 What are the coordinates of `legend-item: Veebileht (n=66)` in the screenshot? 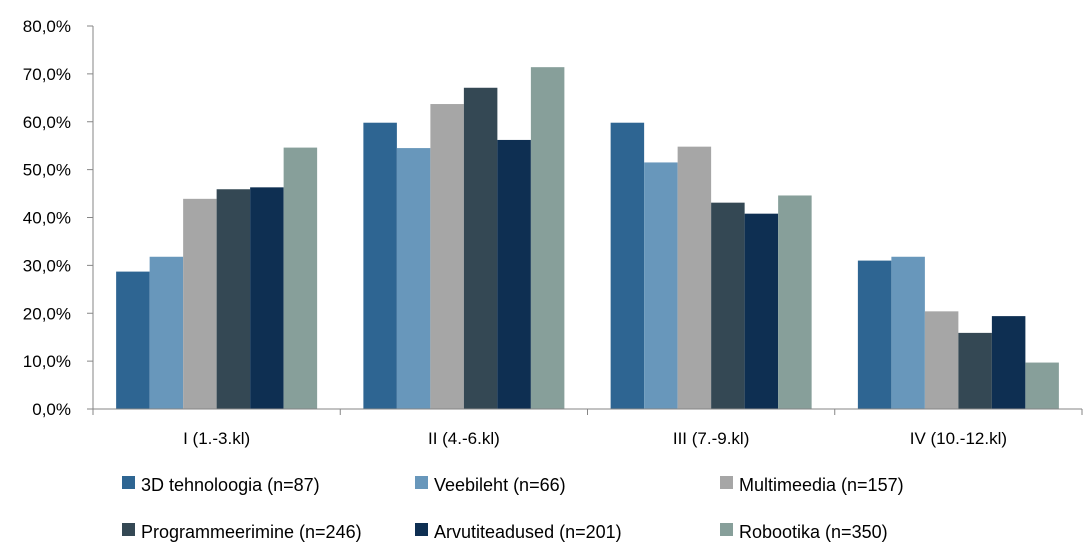 It's located at (490, 485).